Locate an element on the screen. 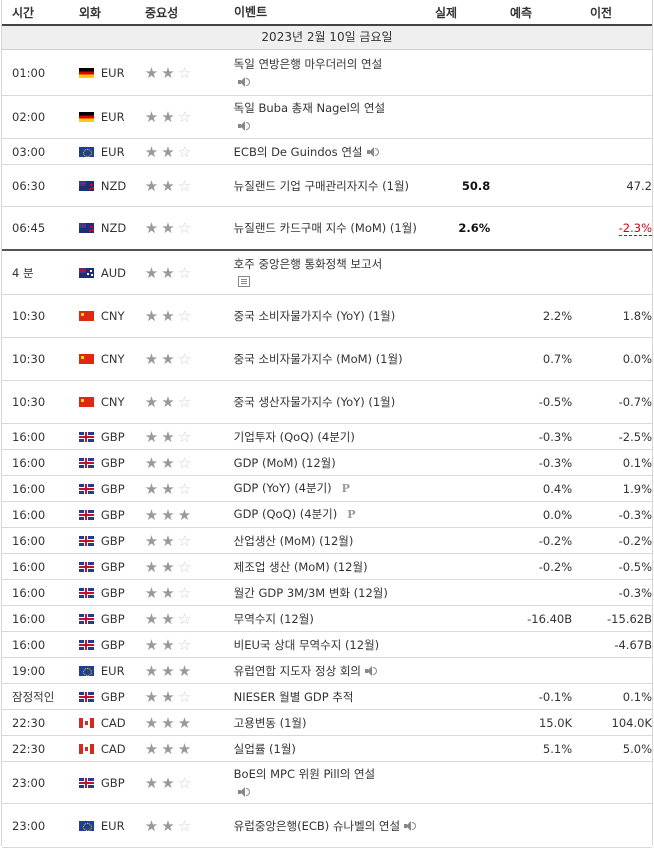 The image size is (654, 848). event-name: 독일 Buba 총재 Nagel의 연설 is located at coordinates (326, 117).